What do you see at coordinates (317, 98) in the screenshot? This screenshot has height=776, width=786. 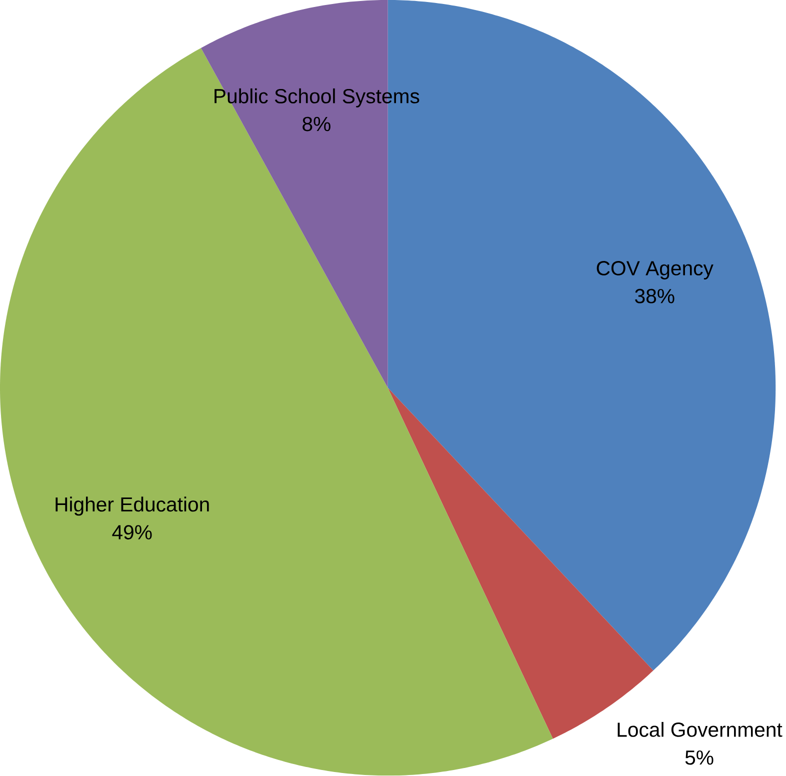 I see `slice-label: Public School Systems` at bounding box center [317, 98].